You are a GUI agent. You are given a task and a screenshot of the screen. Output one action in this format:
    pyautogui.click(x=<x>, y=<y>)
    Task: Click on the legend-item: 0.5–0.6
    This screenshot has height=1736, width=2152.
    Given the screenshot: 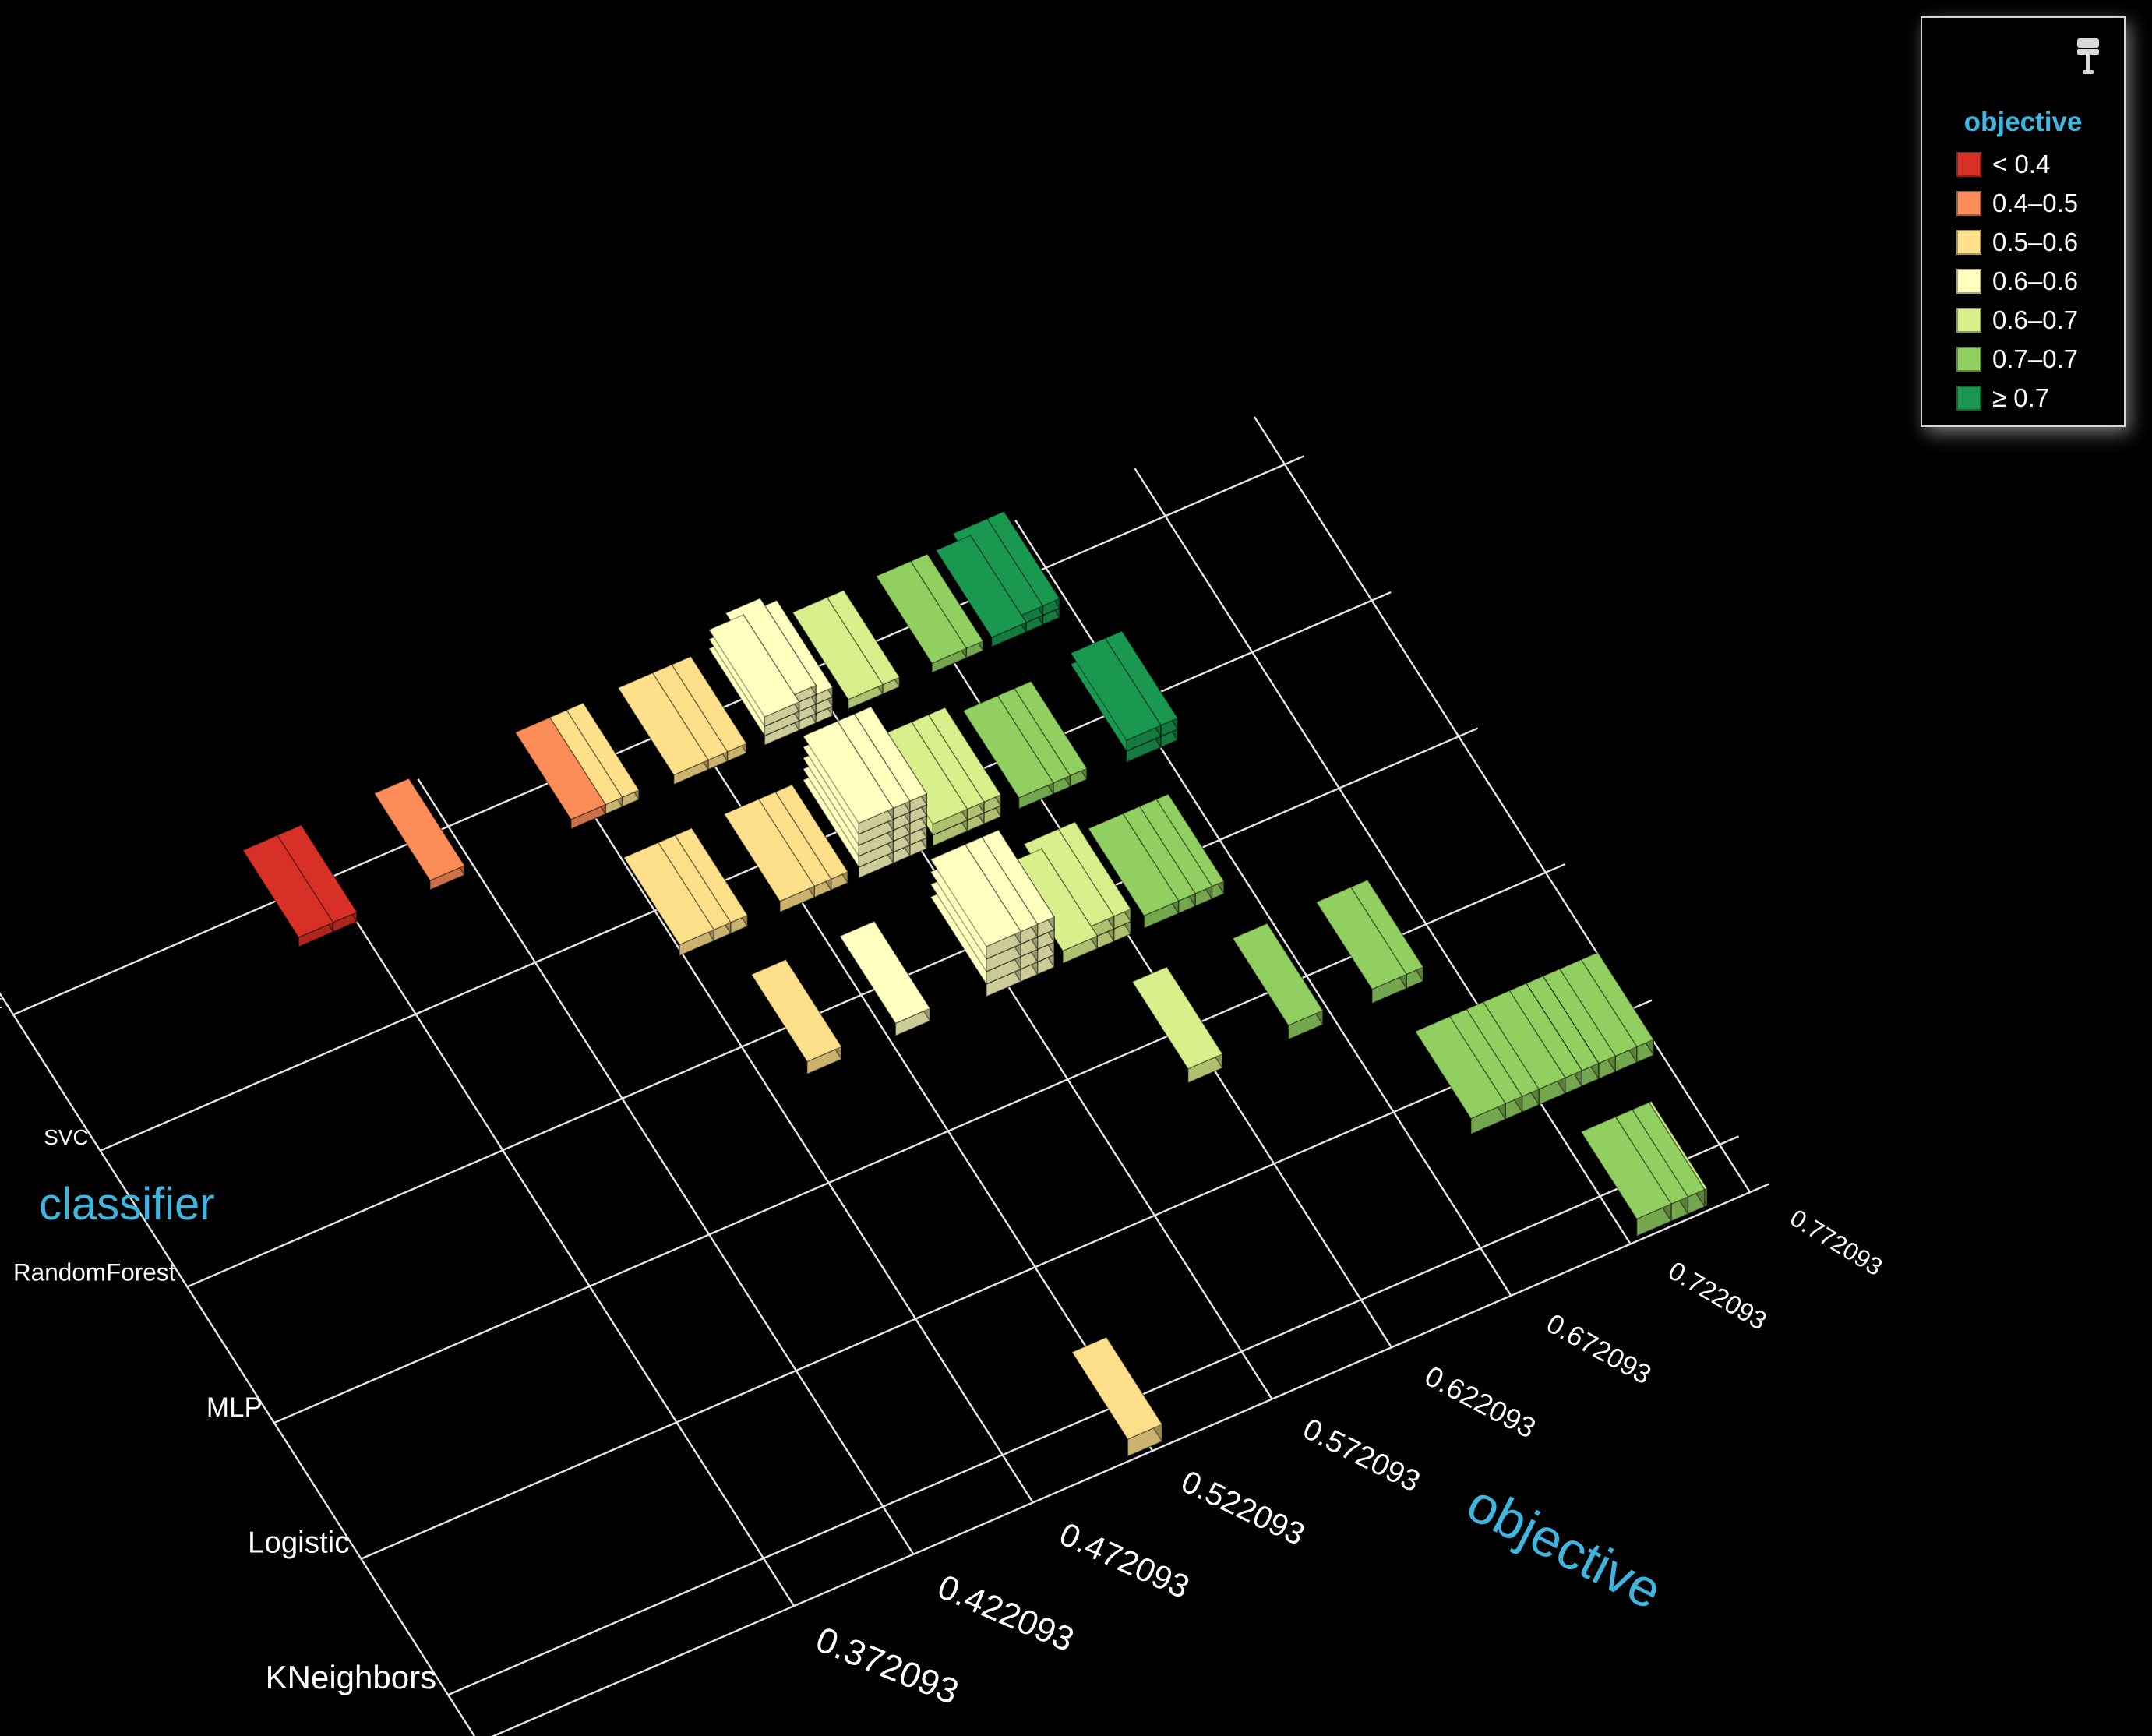 What is the action you would take?
    pyautogui.click(x=2017, y=242)
    